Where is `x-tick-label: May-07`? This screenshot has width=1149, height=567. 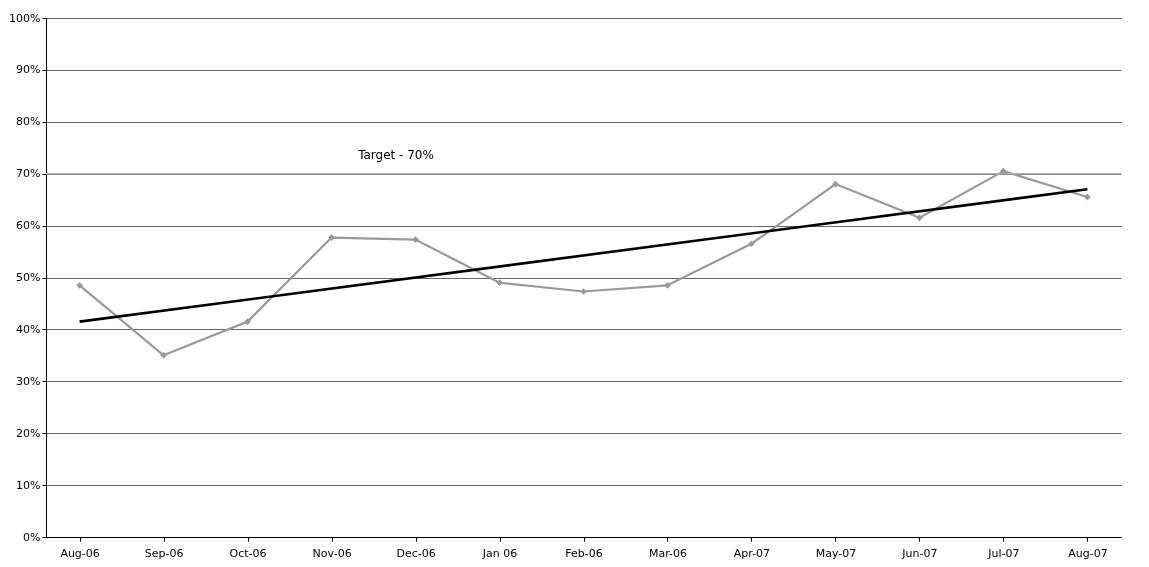
x-tick-label: May-07 is located at coordinates (836, 553).